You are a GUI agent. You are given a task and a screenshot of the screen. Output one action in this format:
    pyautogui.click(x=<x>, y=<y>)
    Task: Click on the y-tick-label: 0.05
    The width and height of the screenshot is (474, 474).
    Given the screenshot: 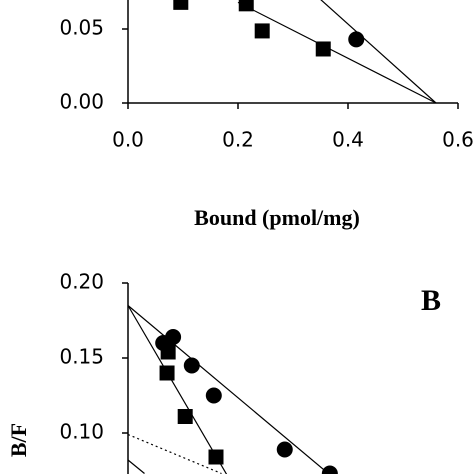 What is the action you would take?
    pyautogui.click(x=81, y=28)
    